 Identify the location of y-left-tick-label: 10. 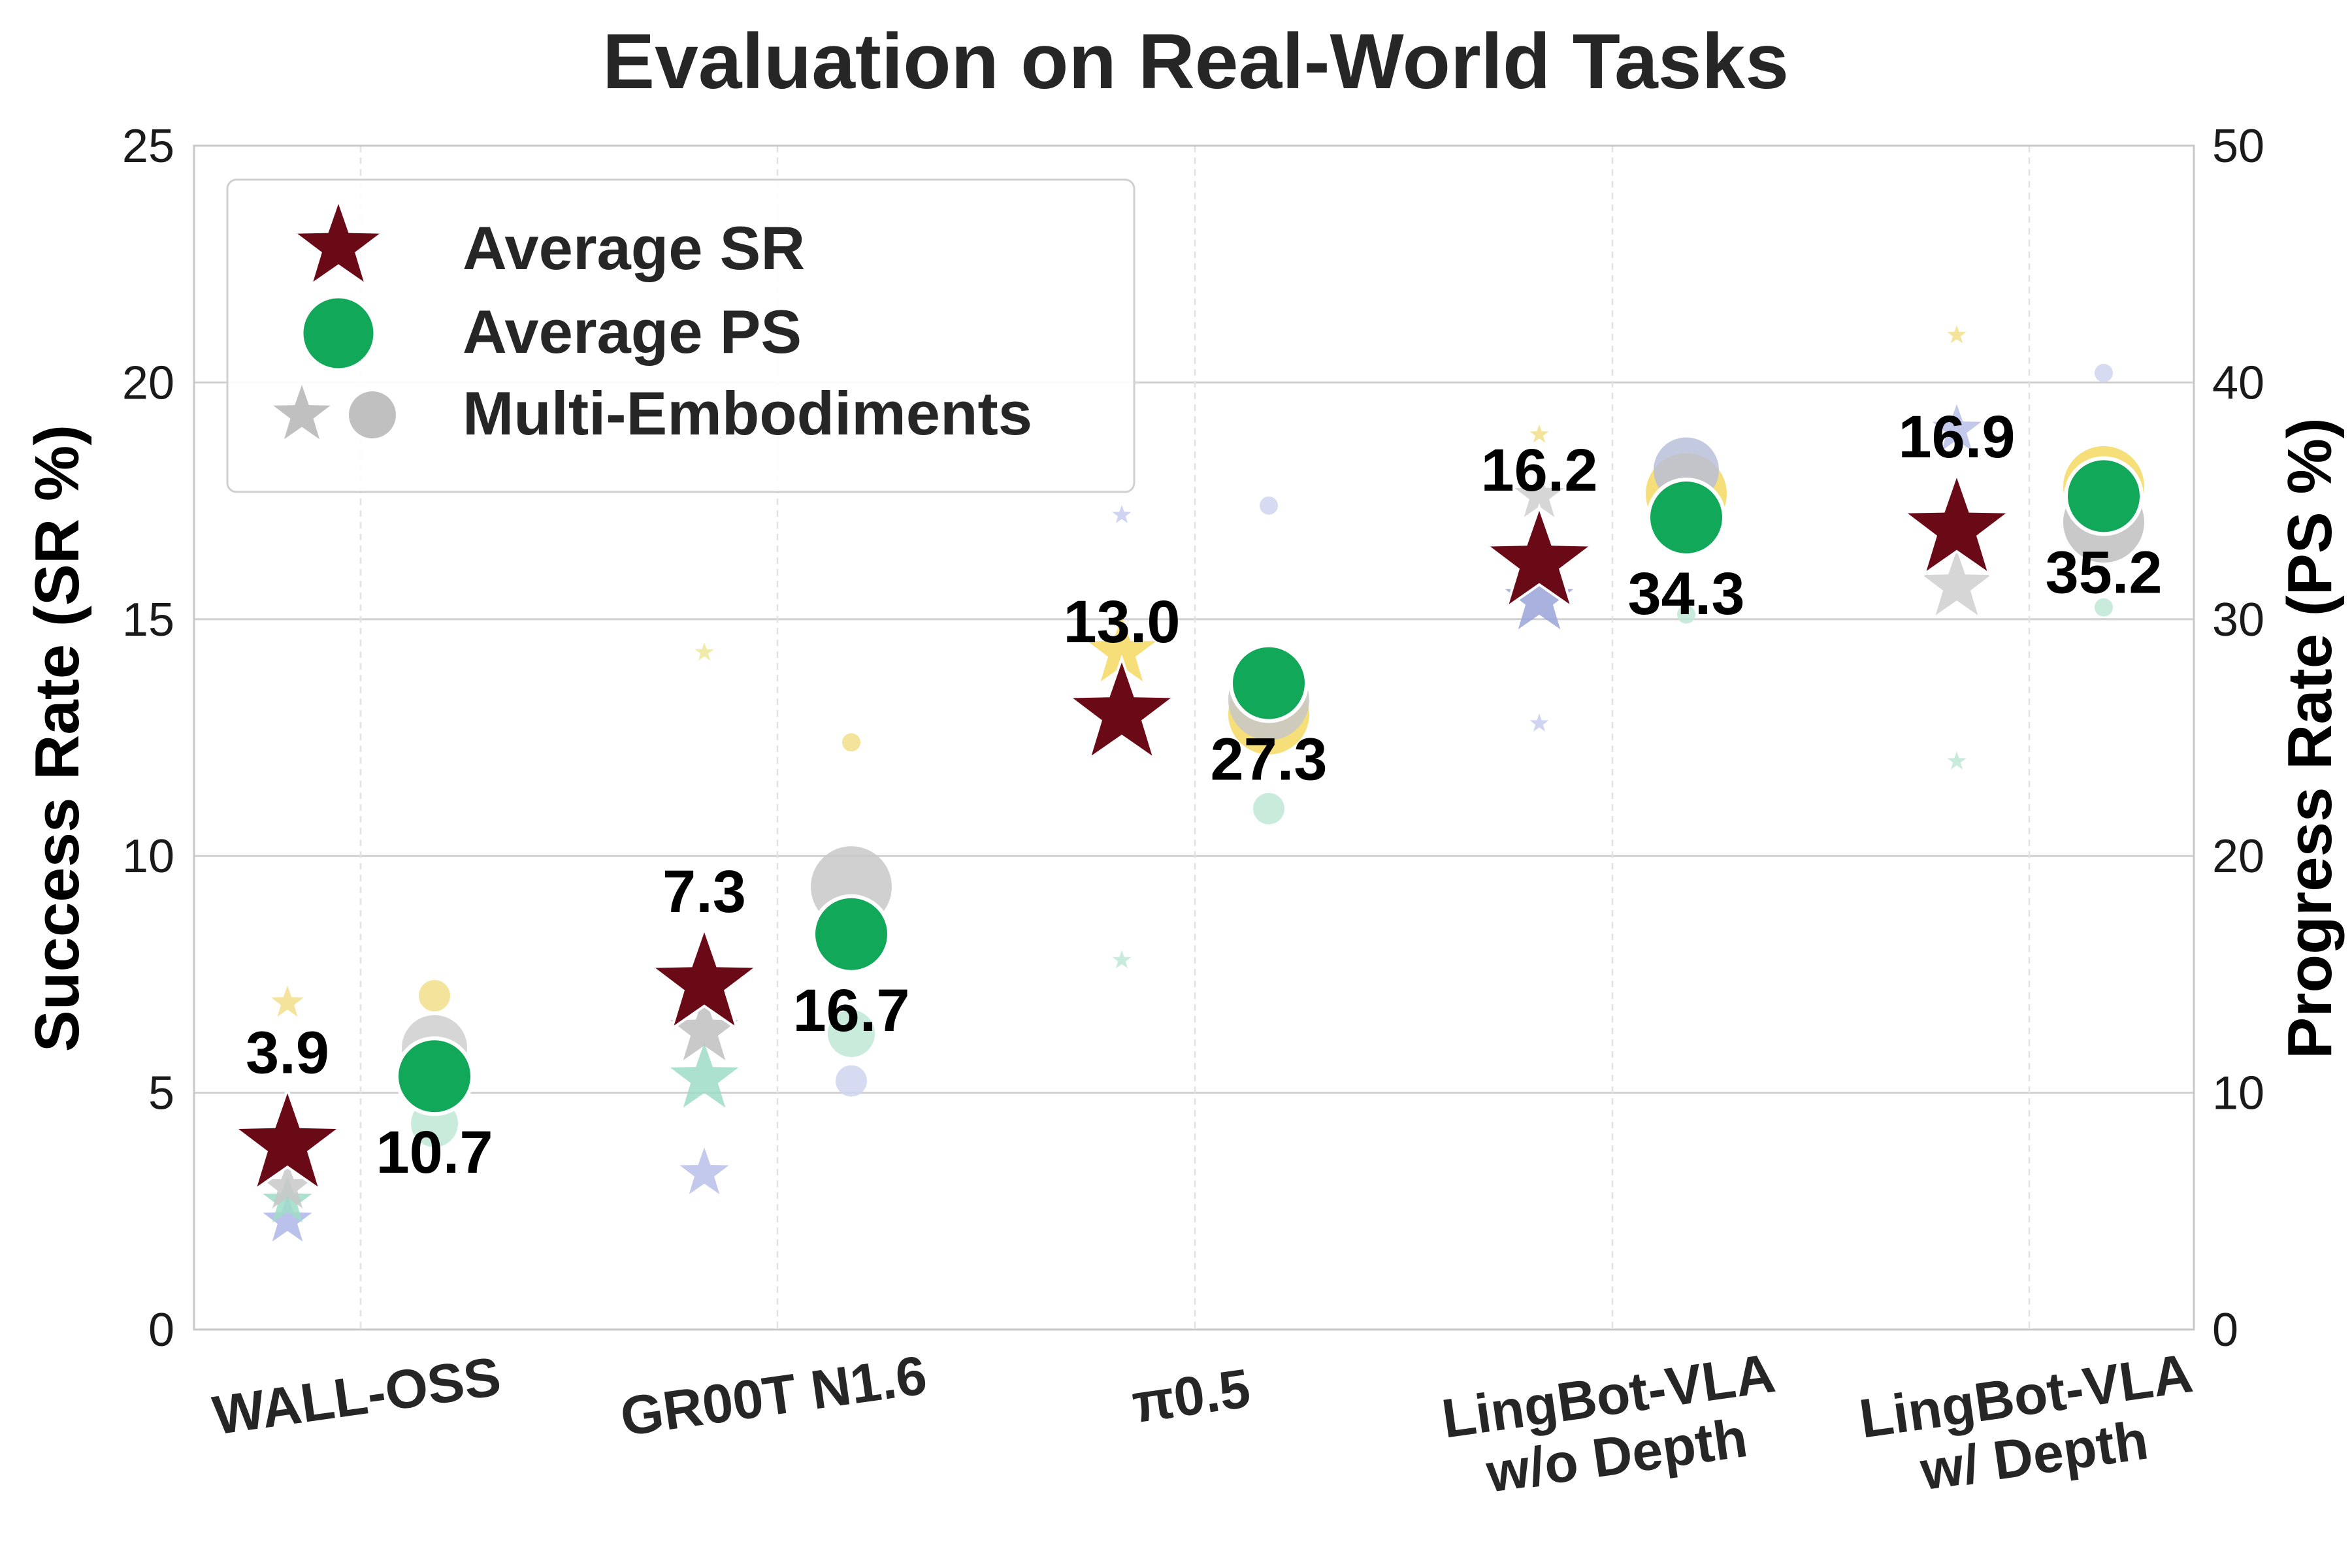
(148, 856).